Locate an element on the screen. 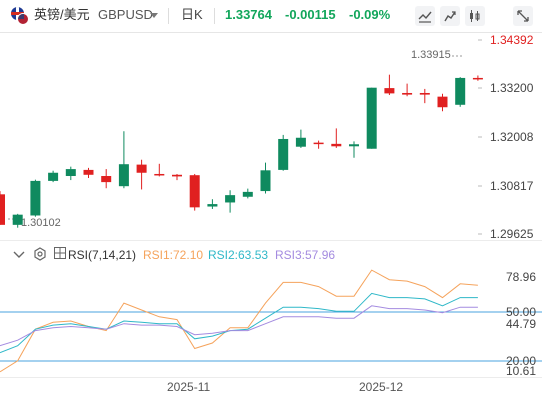 The width and height of the screenshot is (542, 401). rsi-tick-label: 10.61 is located at coordinates (521, 371).